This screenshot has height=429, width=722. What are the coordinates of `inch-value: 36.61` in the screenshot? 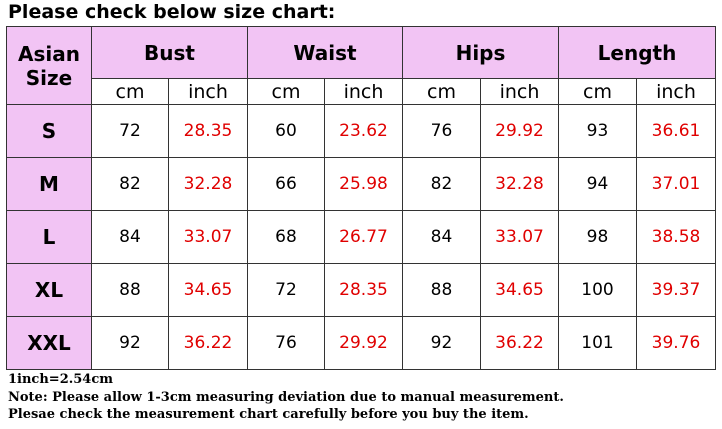 It's located at (676, 131).